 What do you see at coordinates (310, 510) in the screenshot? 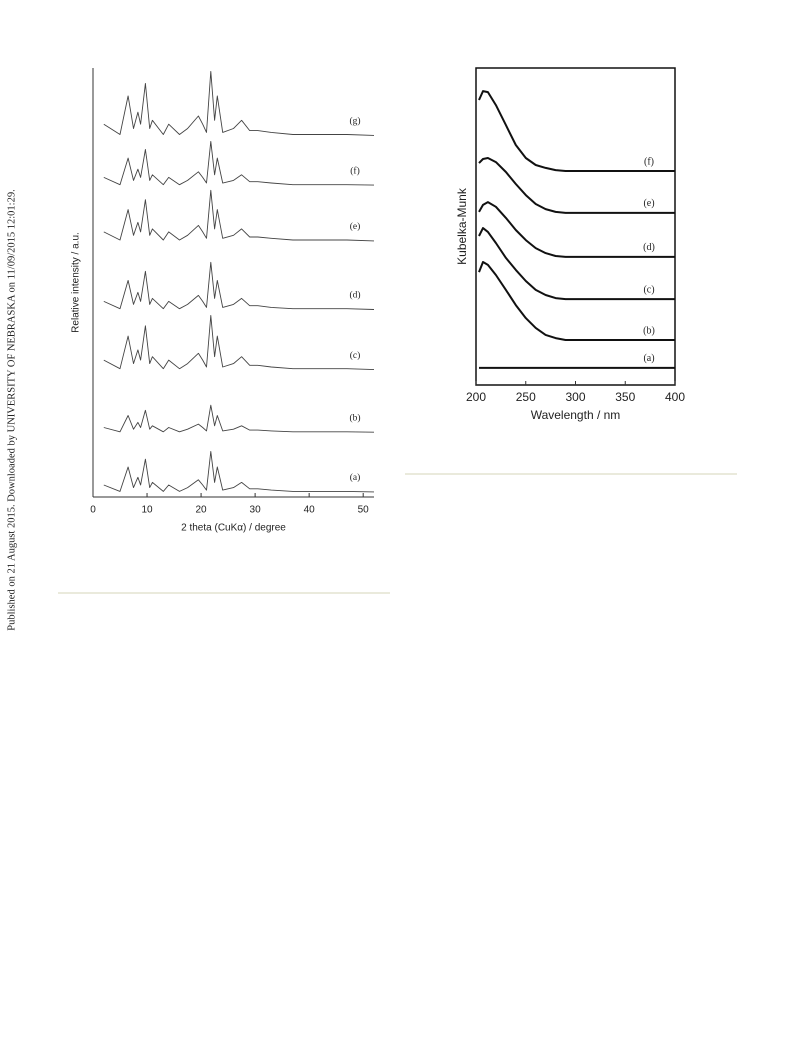
I see `x-tick-label: 40` at bounding box center [310, 510].